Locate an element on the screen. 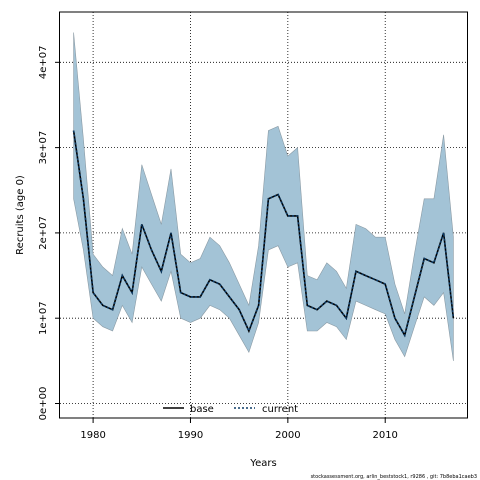 Image resolution: width=480 pixels, height=480 pixels. x-tick-label-1990: 1990 is located at coordinates (190, 435).